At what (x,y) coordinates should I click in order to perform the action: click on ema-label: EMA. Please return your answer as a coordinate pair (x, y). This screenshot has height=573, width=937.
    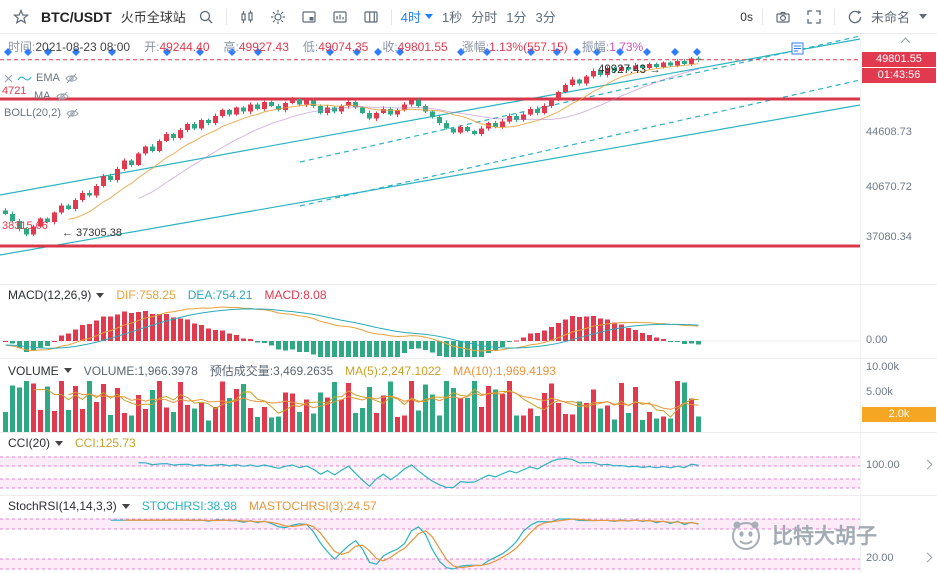
    Looking at the image, I should click on (48, 78).